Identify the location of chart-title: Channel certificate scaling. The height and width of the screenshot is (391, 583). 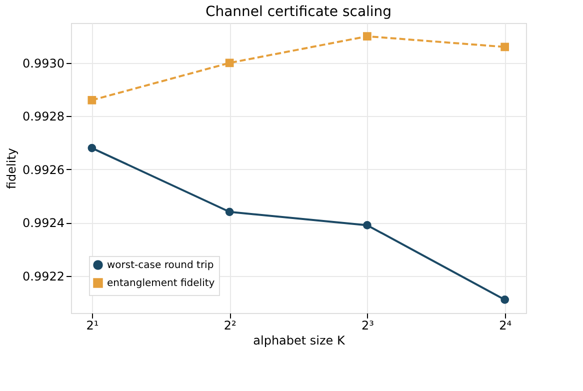
(298, 12).